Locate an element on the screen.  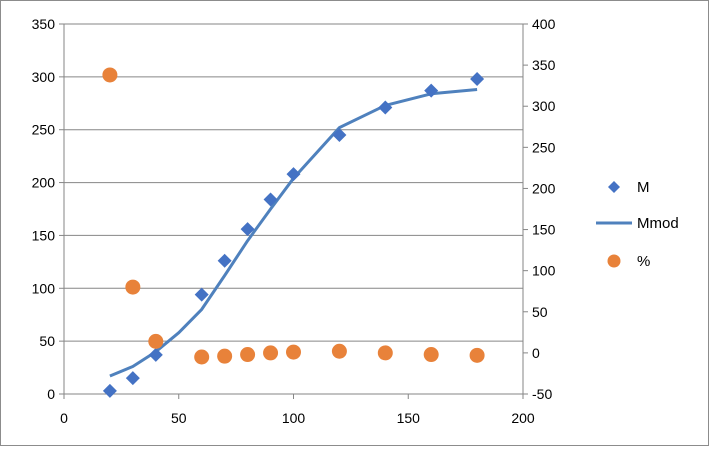
y-right-tick-label: 0 is located at coordinates (536, 353).